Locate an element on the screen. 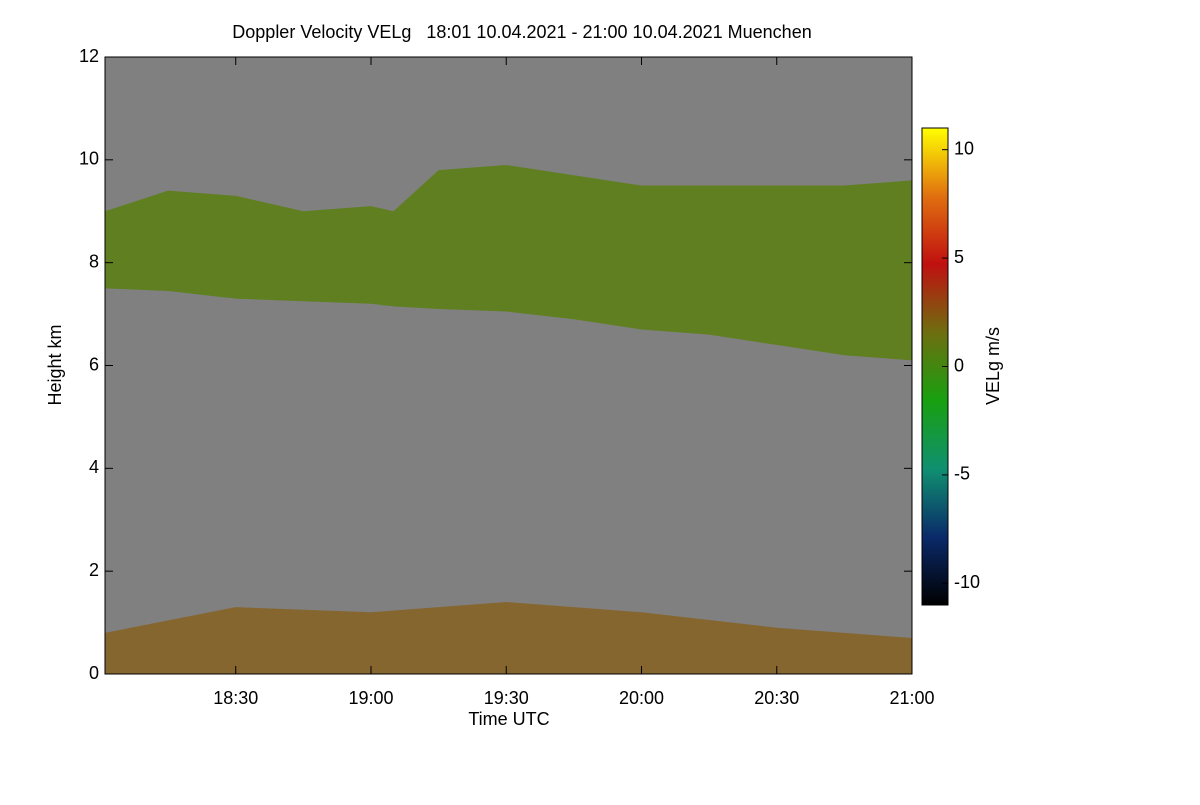 This screenshot has height=805, width=1200. y-axis-label: Height km is located at coordinates (55, 364).